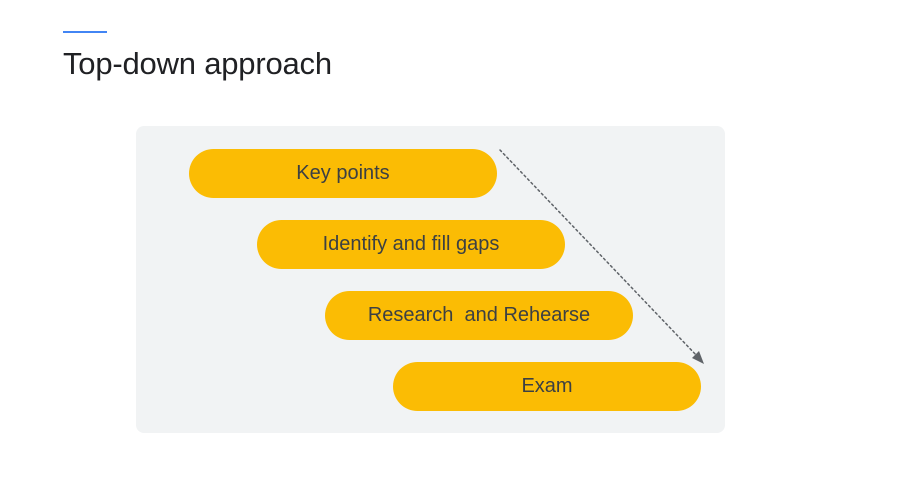 Image resolution: width=904 pixels, height=492 pixels. I want to click on step-identify-and-fill-gaps: Identify and fill gaps, so click(411, 244).